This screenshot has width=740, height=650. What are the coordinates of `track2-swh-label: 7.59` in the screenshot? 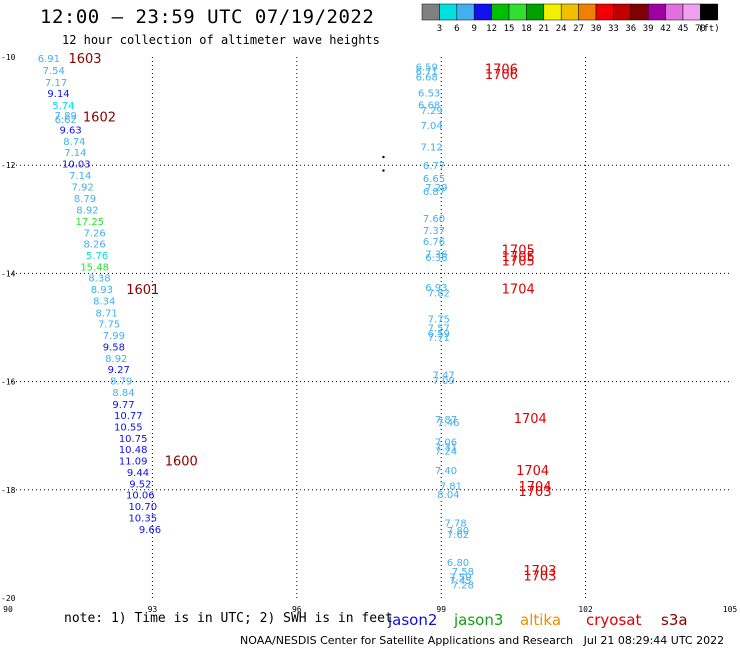 It's located at (460, 577).